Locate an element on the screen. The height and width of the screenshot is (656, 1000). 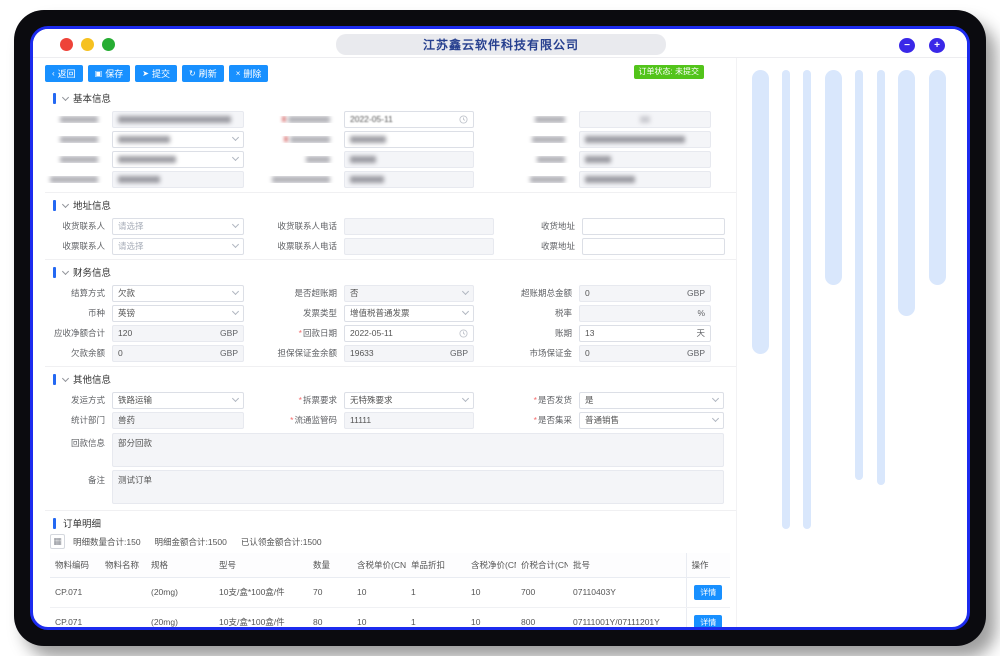
field-label: 流通监管码 is located at coordinates (294, 420).